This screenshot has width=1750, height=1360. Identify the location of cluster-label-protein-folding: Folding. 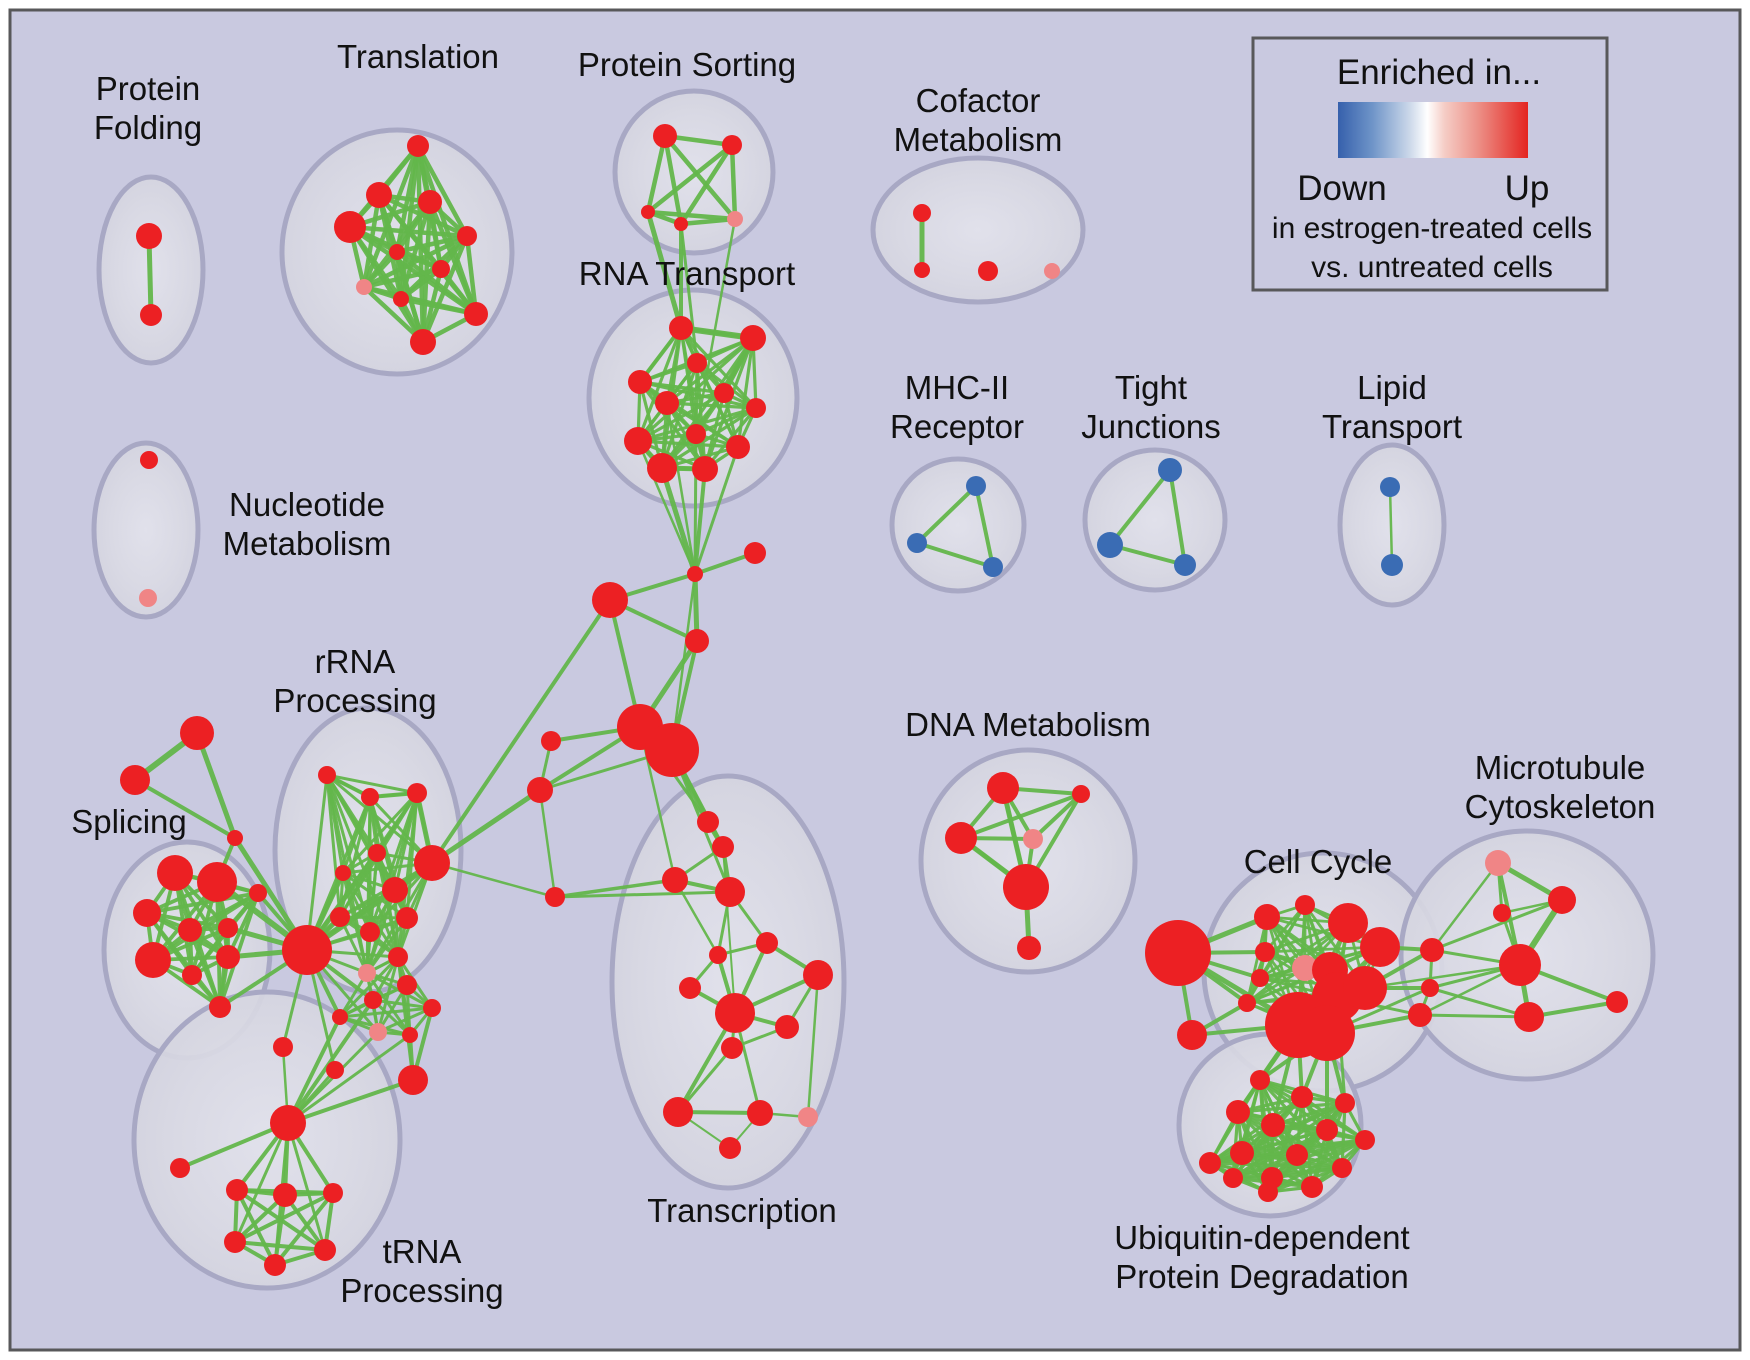
(148, 127).